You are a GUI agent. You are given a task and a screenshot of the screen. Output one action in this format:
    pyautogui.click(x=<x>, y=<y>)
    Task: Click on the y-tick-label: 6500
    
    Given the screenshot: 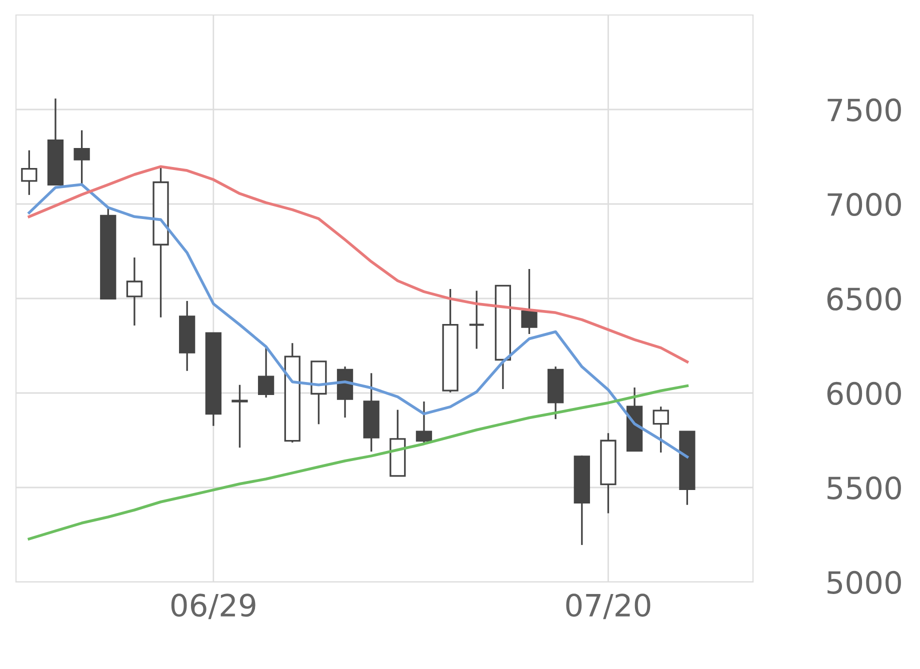 What is the action you would take?
    pyautogui.click(x=864, y=299)
    